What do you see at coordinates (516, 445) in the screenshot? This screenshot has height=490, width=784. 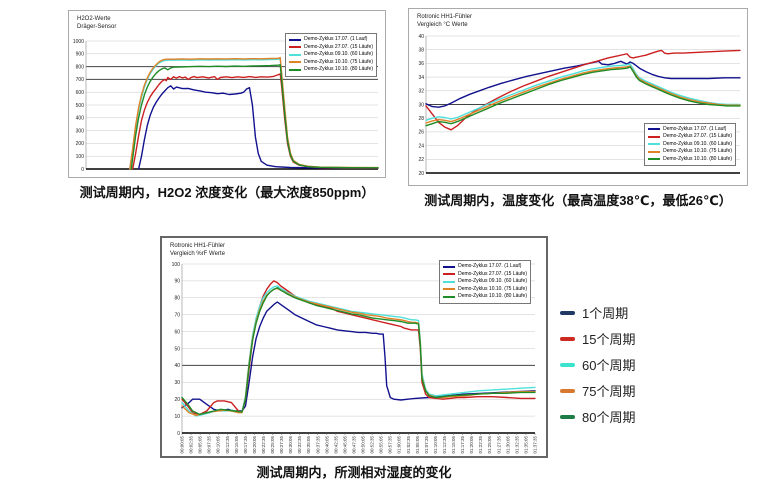 I see `svg-text: 01:32:35` at bounding box center [516, 445].